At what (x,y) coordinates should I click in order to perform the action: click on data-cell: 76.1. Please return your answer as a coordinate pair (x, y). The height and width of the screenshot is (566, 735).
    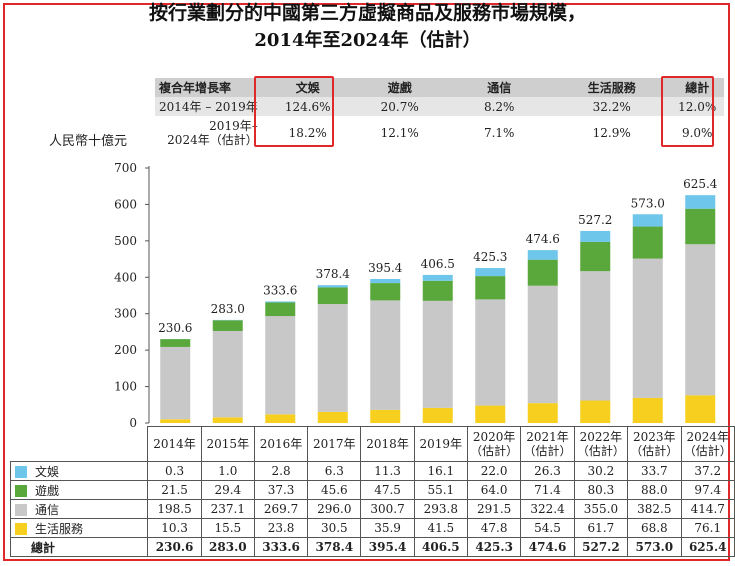
    Looking at the image, I should click on (707, 528).